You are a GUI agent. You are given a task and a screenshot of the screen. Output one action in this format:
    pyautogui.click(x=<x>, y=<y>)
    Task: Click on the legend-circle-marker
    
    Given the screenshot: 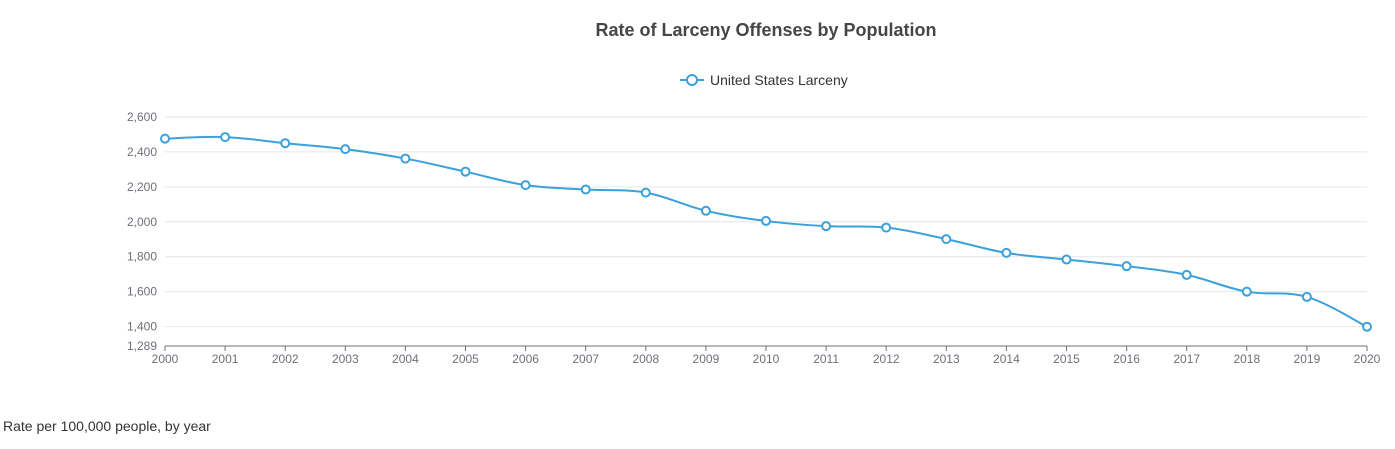 What is the action you would take?
    pyautogui.click(x=692, y=80)
    